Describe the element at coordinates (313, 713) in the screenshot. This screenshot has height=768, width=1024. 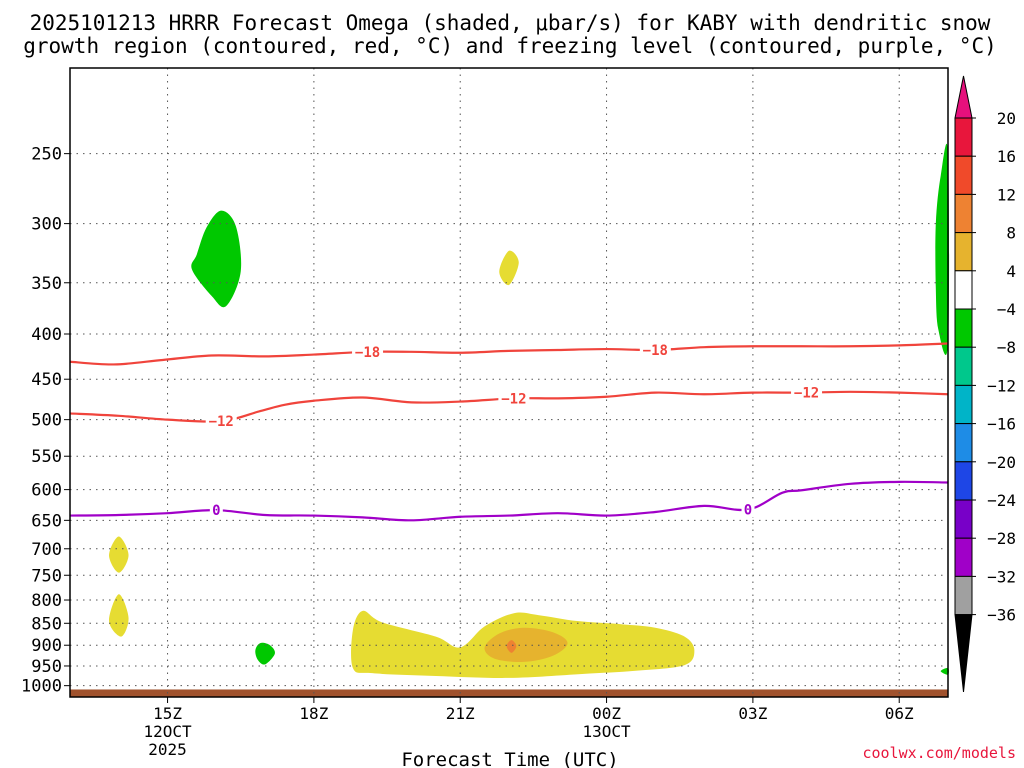
I see `x-tick-label-18Z: 18Z` at that location.